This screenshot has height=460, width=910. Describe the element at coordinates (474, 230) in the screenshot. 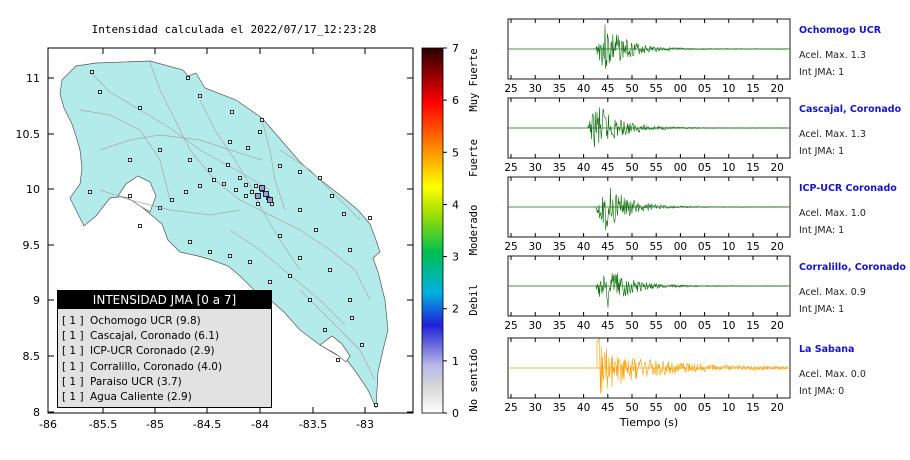

I see `colorbar-label: Moderado` at that location.